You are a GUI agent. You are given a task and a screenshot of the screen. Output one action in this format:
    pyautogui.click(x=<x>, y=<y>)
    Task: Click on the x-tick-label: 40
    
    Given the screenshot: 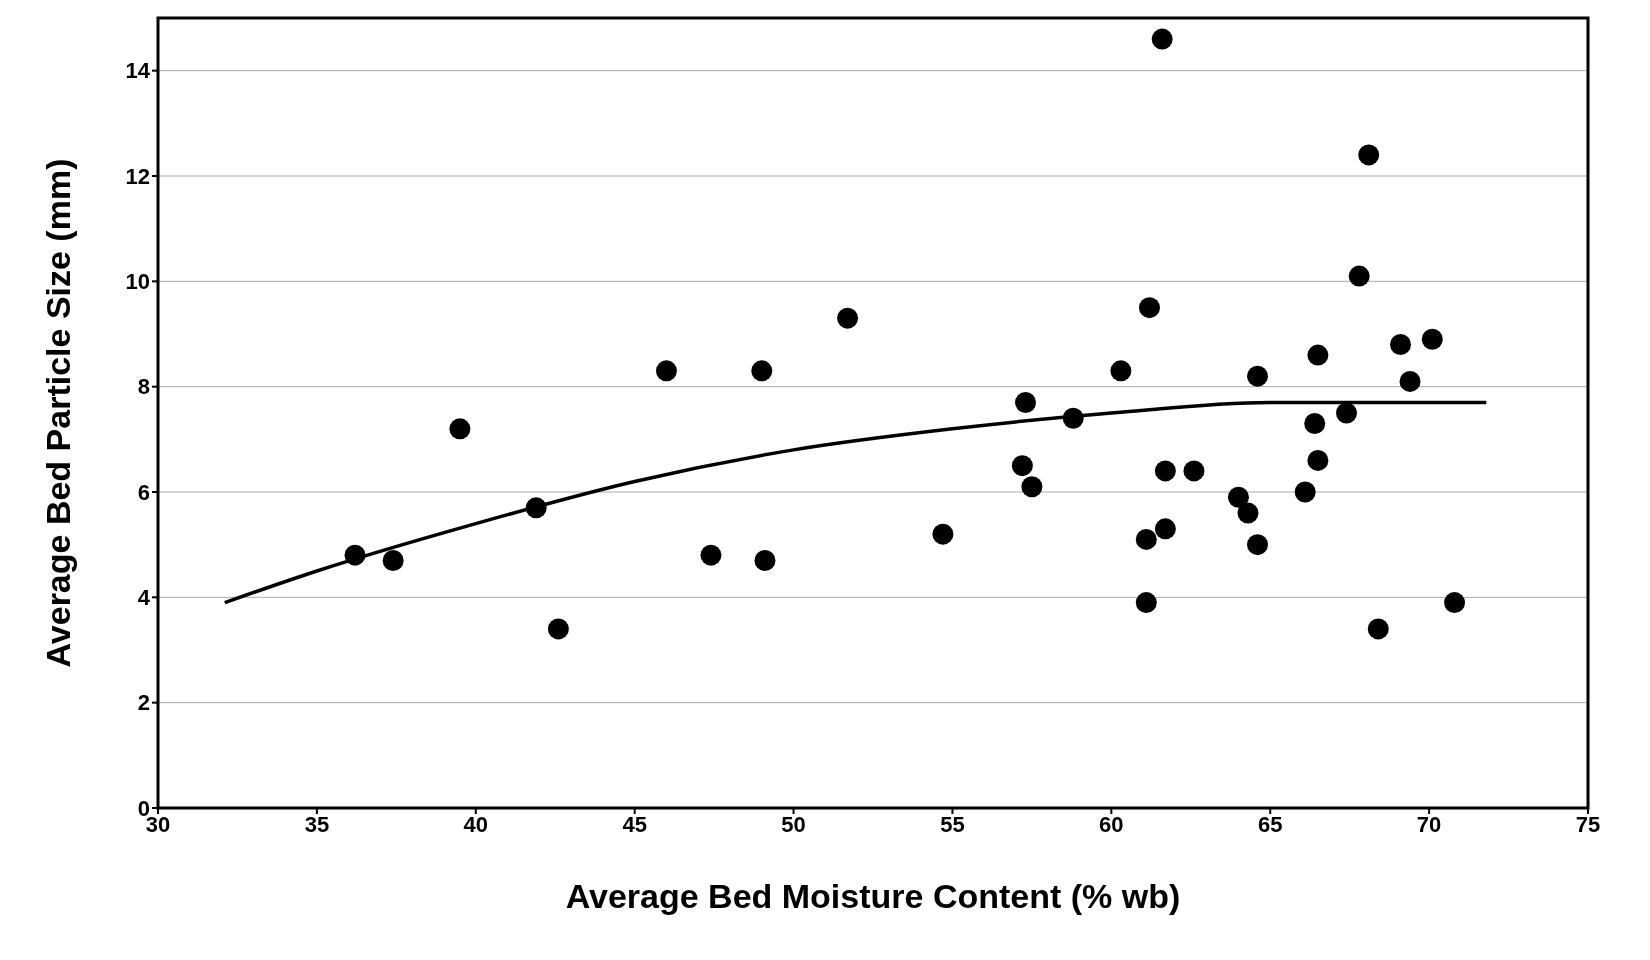 What is the action you would take?
    pyautogui.click(x=476, y=824)
    